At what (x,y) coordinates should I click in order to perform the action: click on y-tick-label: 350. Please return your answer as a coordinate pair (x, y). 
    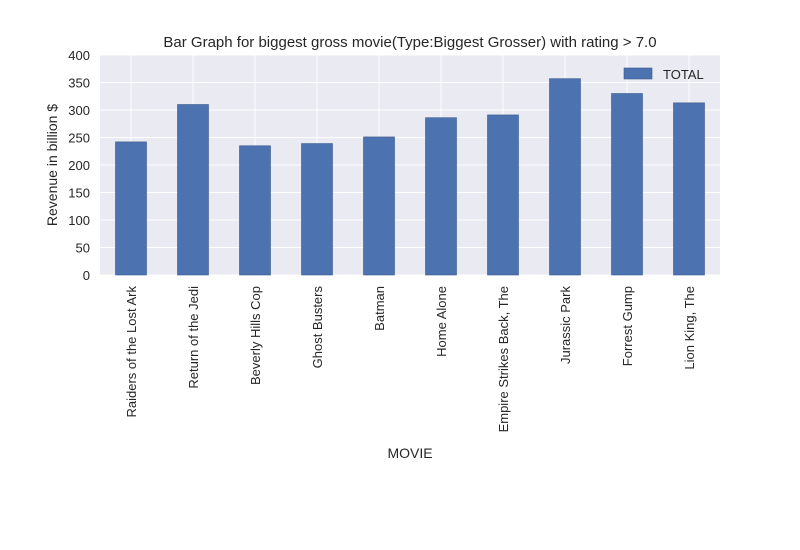
    Looking at the image, I should click on (79, 83).